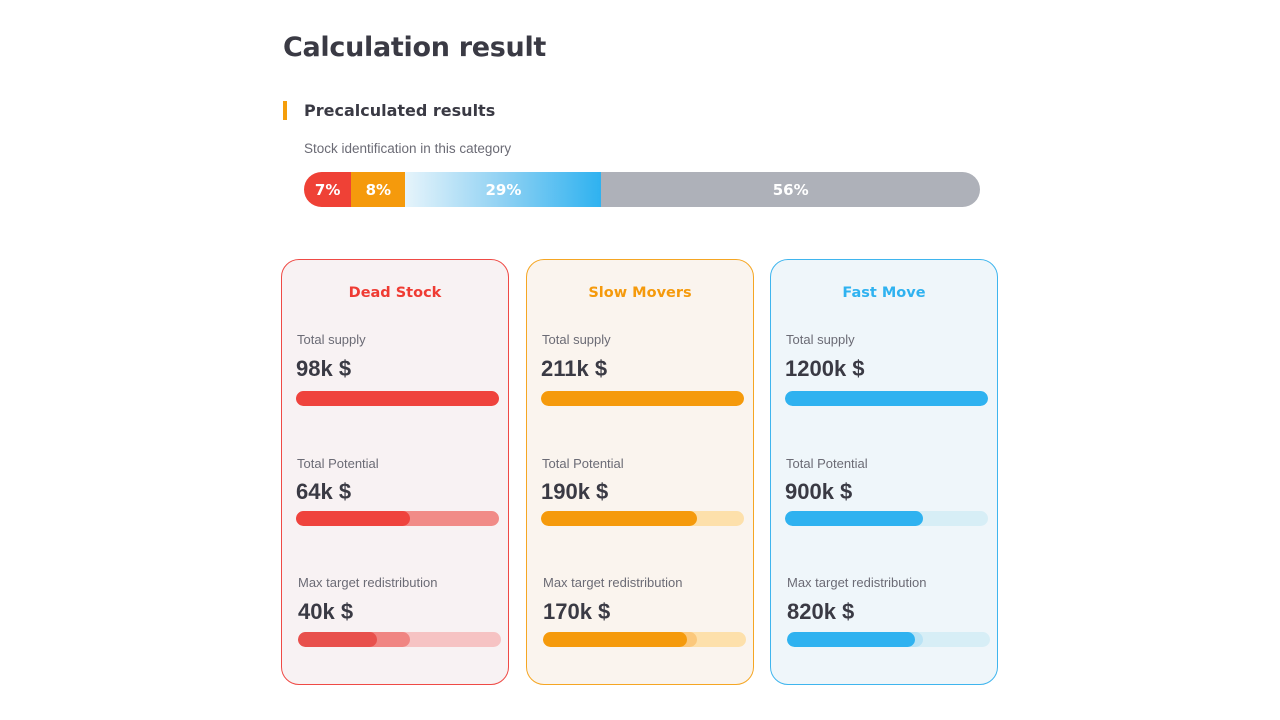 The height and width of the screenshot is (720, 1280). What do you see at coordinates (324, 368) in the screenshot?
I see `total-supply-value: 98k $` at bounding box center [324, 368].